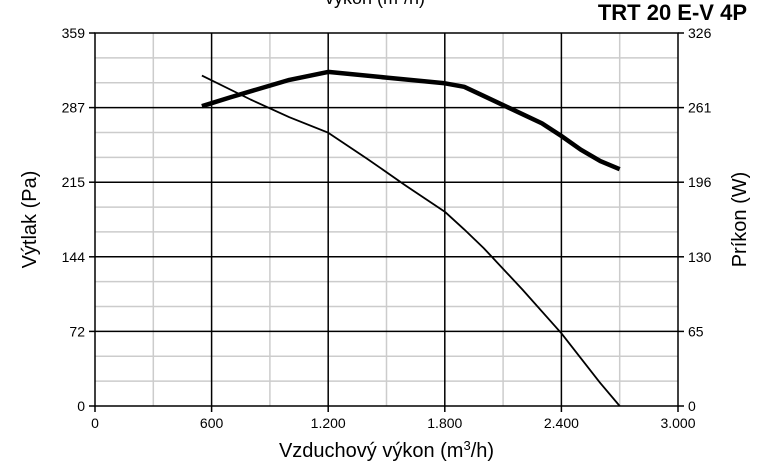 The image size is (757, 466). Describe the element at coordinates (700, 108) in the screenshot. I see `right-tick-label: 261` at that location.